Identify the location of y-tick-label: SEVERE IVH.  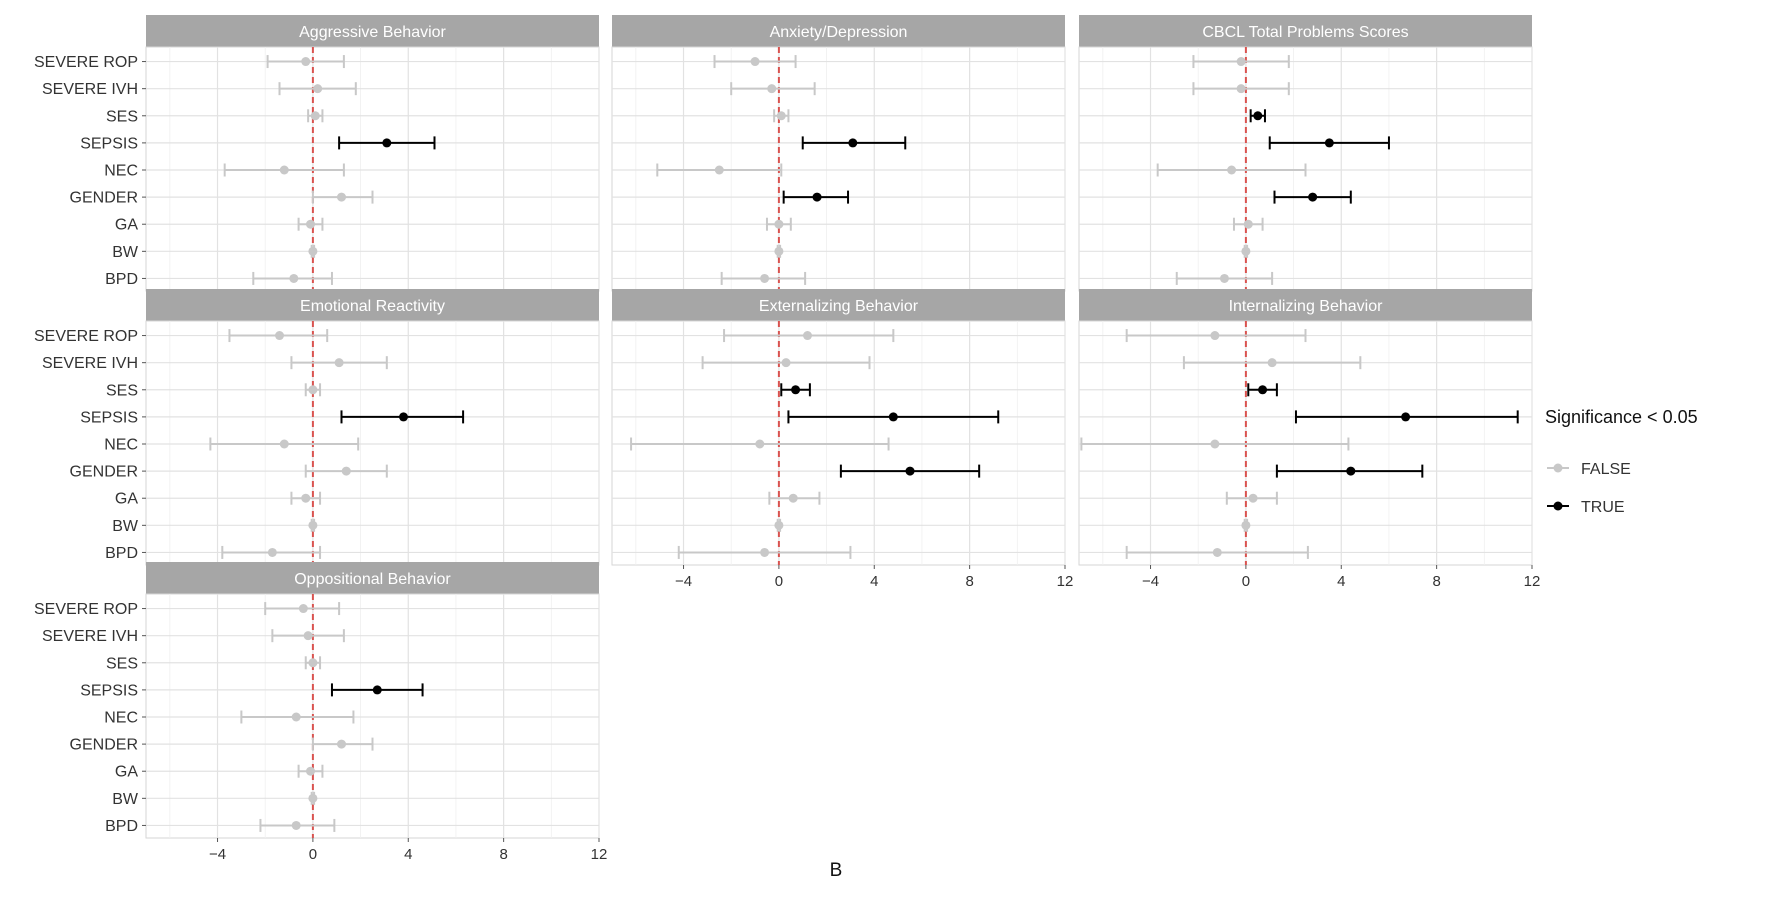
(90, 89).